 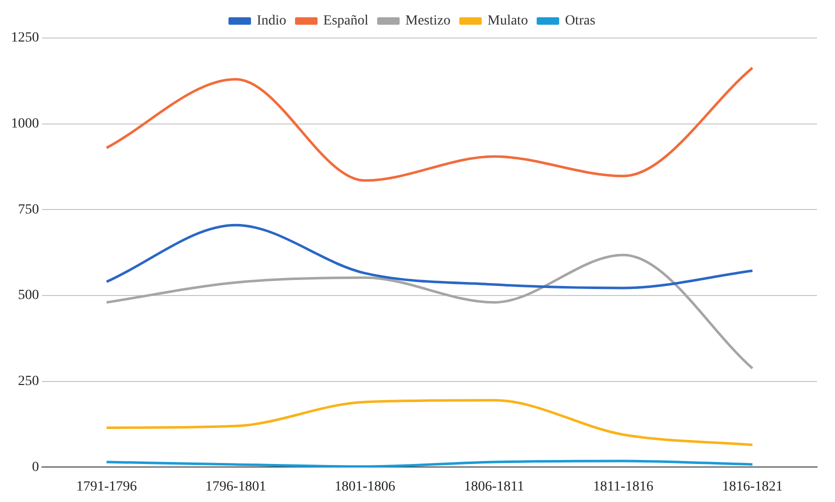 I want to click on x-tick-label: 1816-1821, so click(x=752, y=486).